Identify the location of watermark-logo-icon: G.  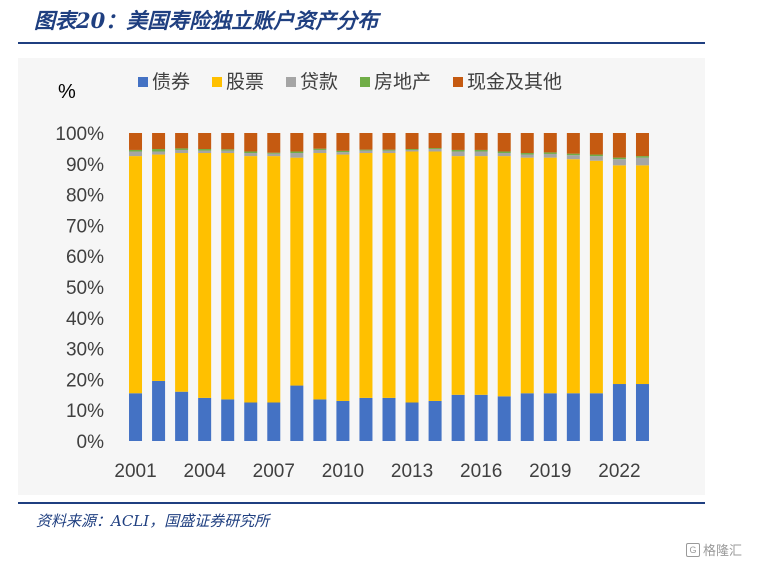
(693, 549).